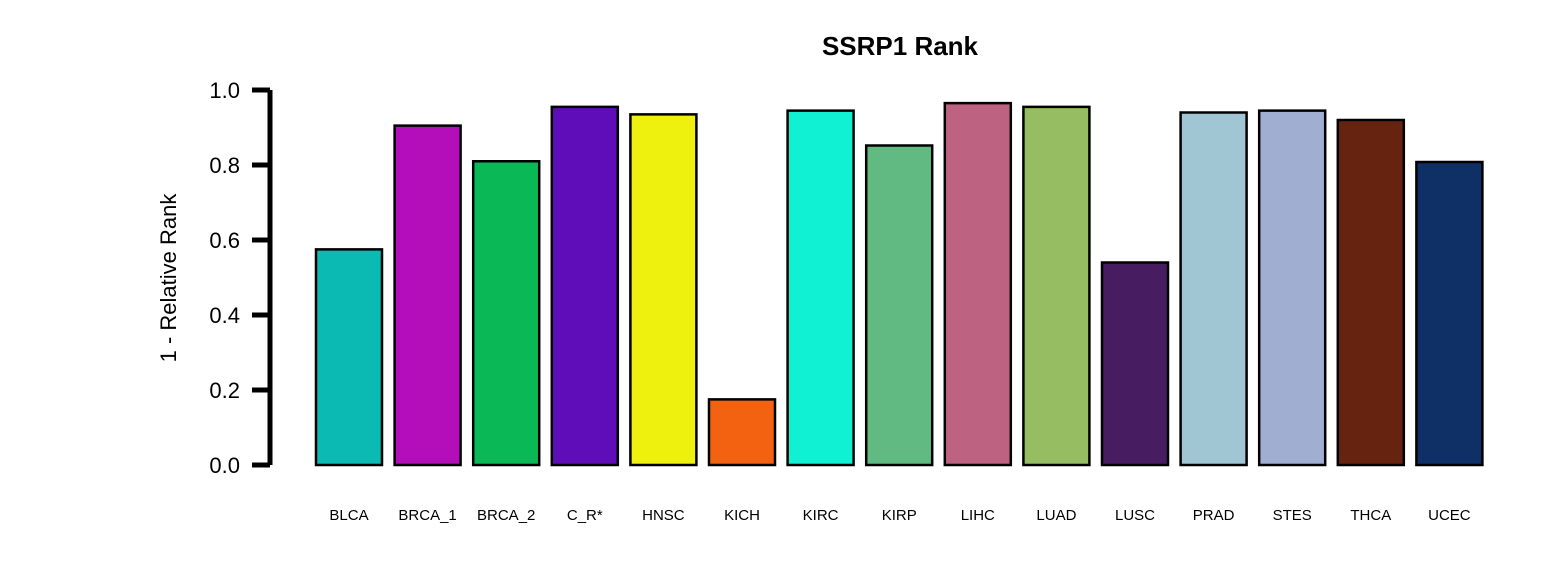 This screenshot has height=586, width=1560. What do you see at coordinates (1214, 515) in the screenshot?
I see `x-tick-label: PRAD` at bounding box center [1214, 515].